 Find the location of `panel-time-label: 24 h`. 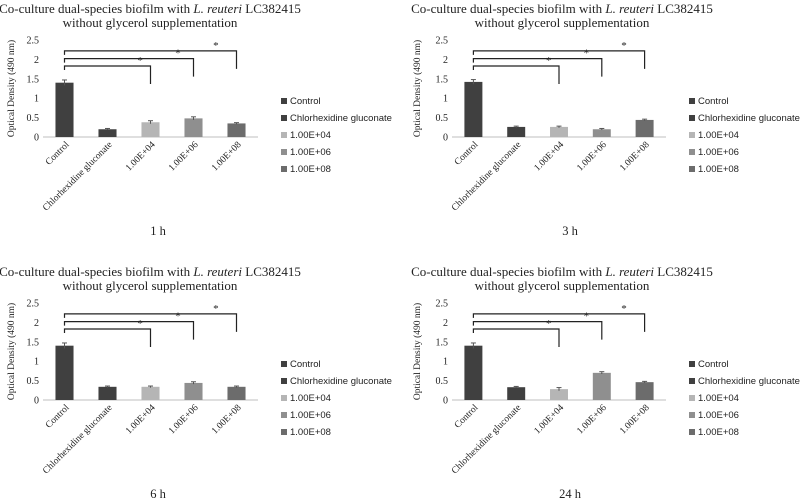

panel-time-label: 24 h is located at coordinates (570, 494).